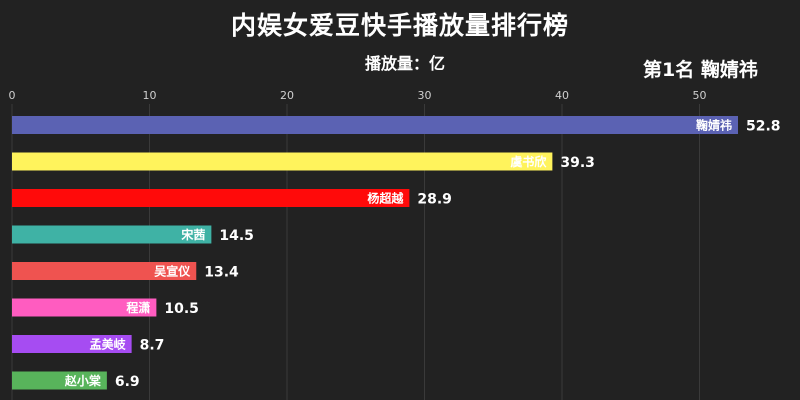  Describe the element at coordinates (12, 95) in the screenshot. I see `x-tick-label: 0` at that location.